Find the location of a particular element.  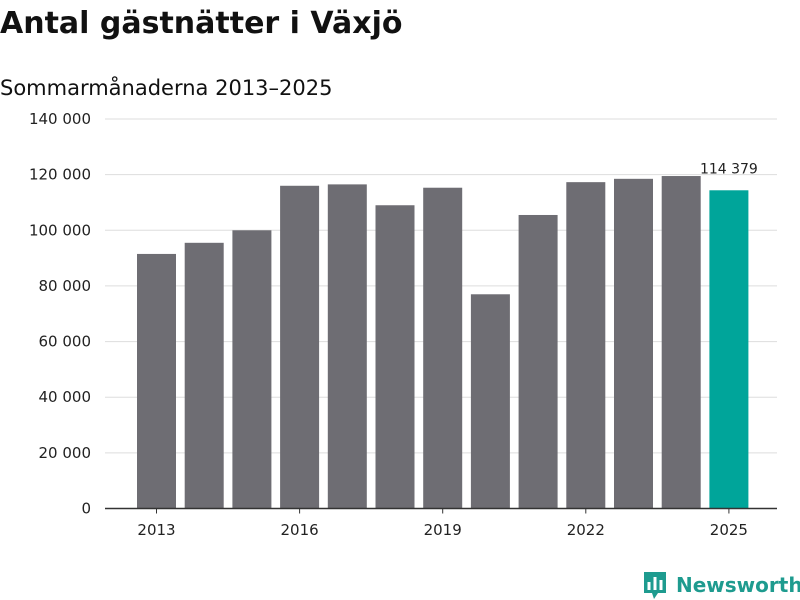

y-tick-label: 140 000 is located at coordinates (60, 119).